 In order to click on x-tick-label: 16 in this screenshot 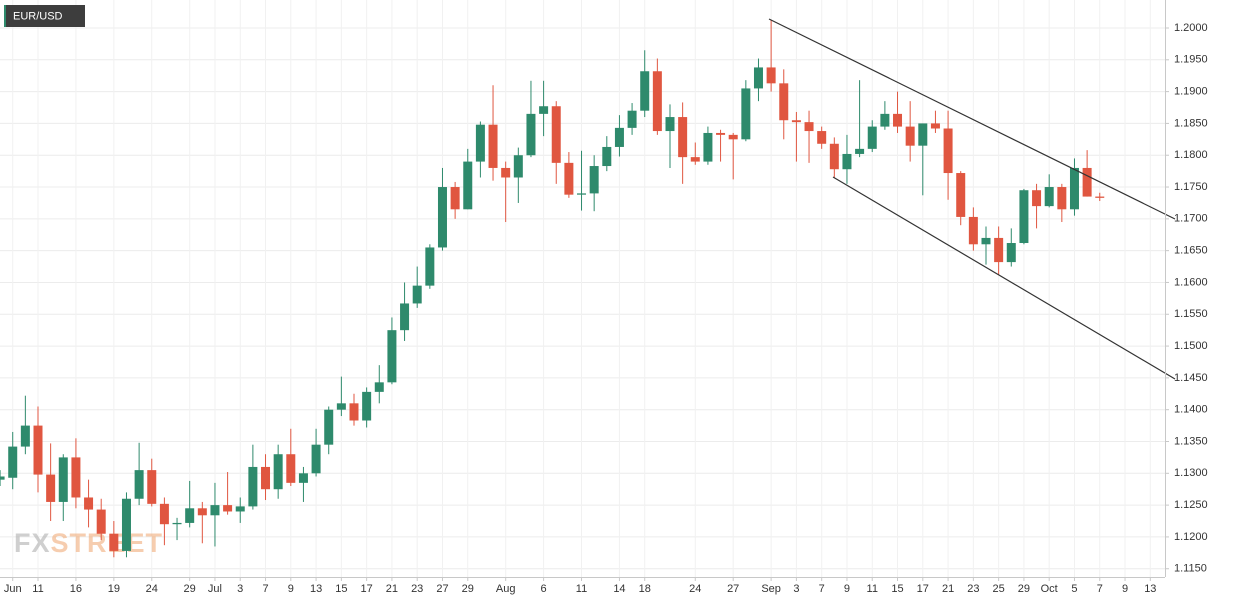, I will do `click(76, 589)`.